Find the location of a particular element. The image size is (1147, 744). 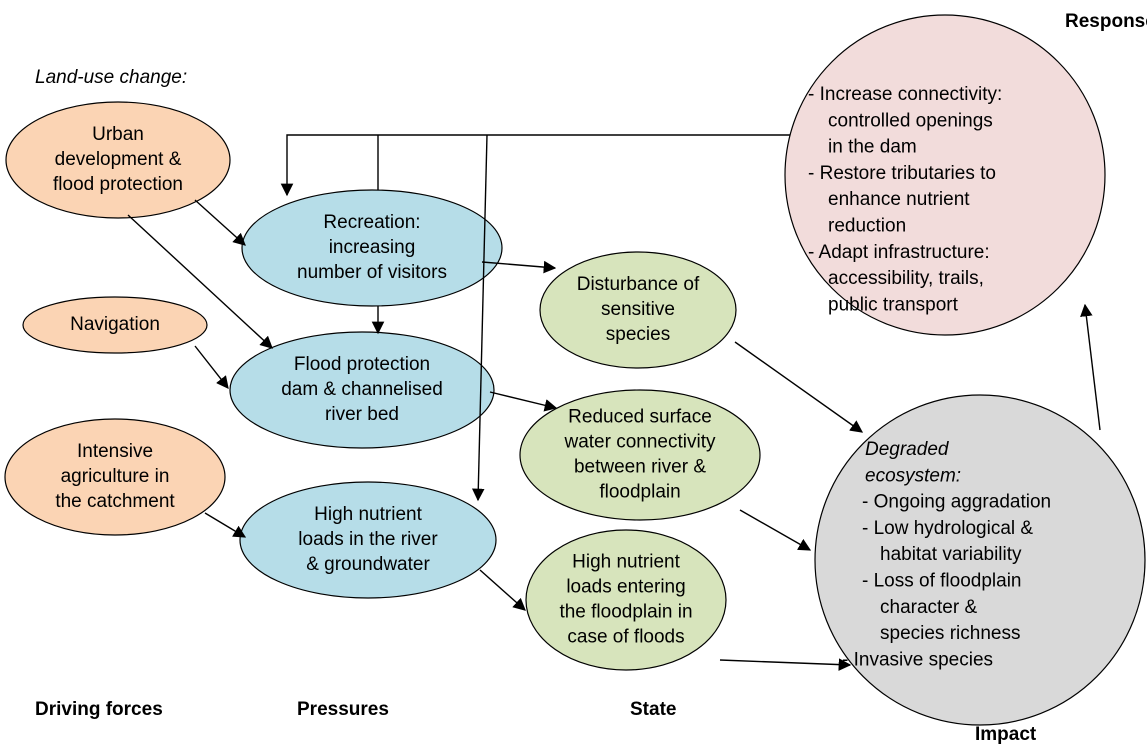

node-label: enhance nutrient is located at coordinates (899, 199).